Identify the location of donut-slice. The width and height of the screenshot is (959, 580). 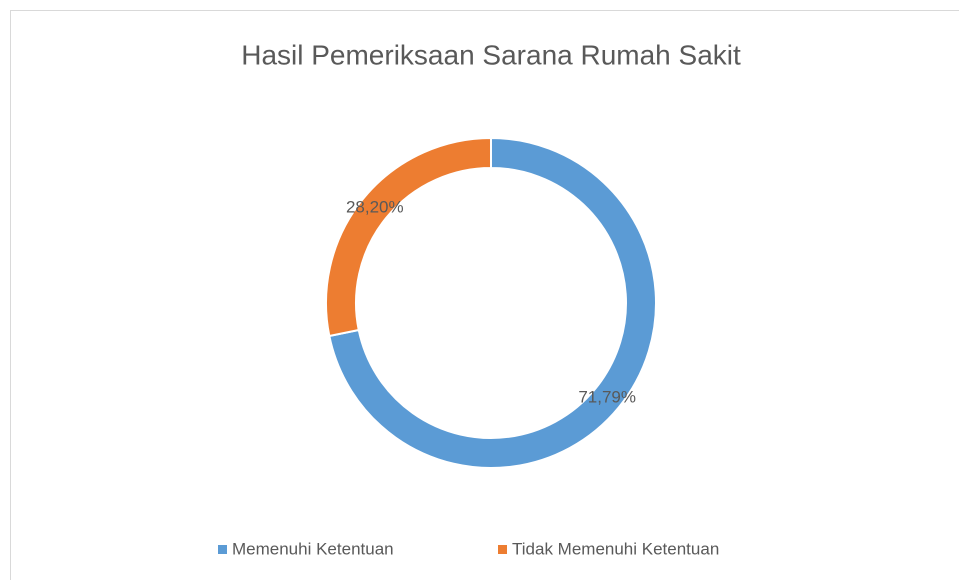
(408, 237).